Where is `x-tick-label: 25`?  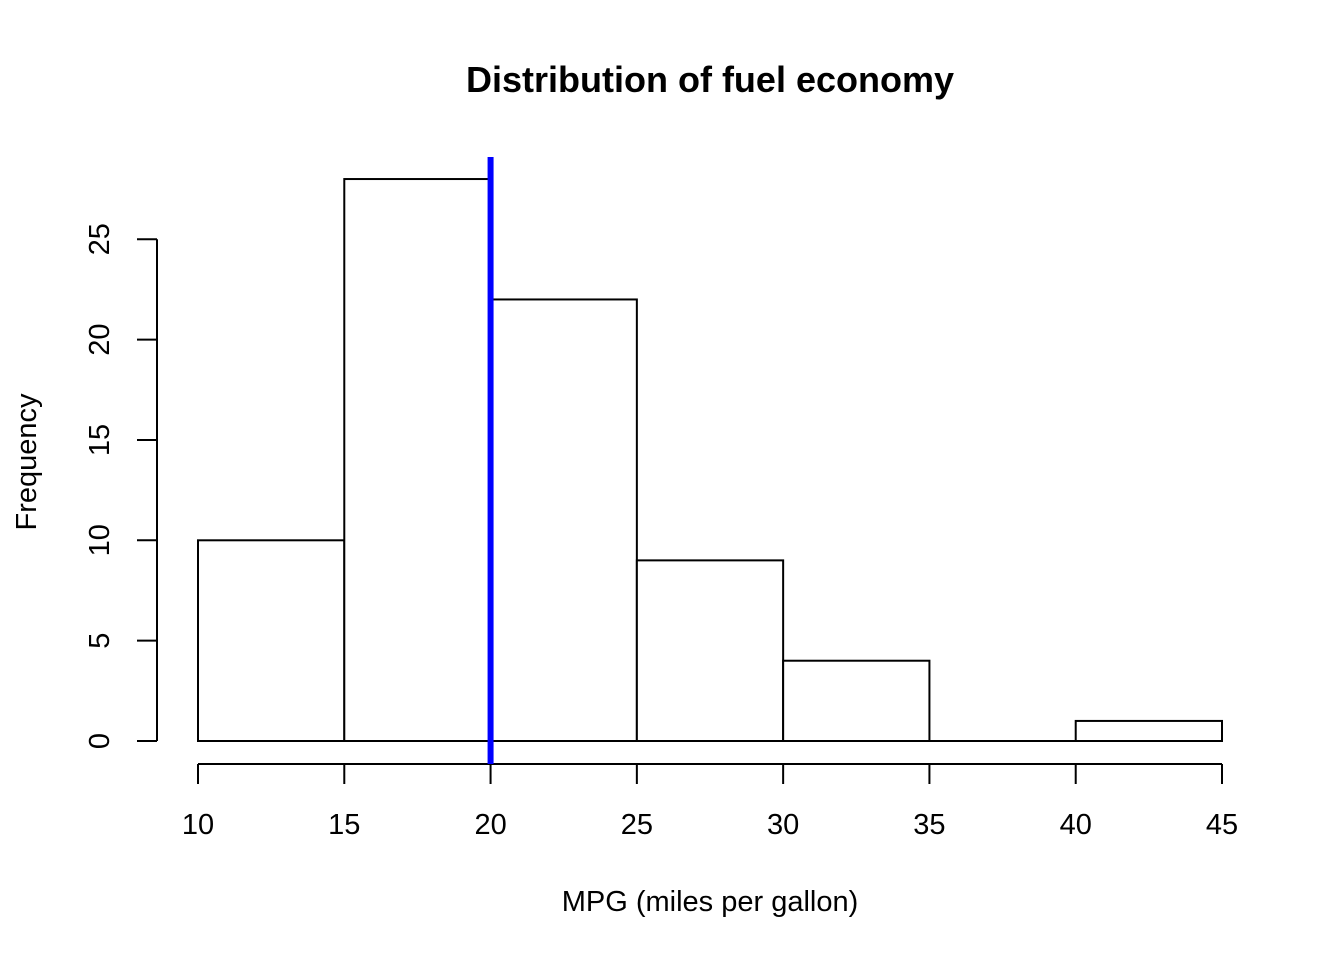 x-tick-label: 25 is located at coordinates (637, 825).